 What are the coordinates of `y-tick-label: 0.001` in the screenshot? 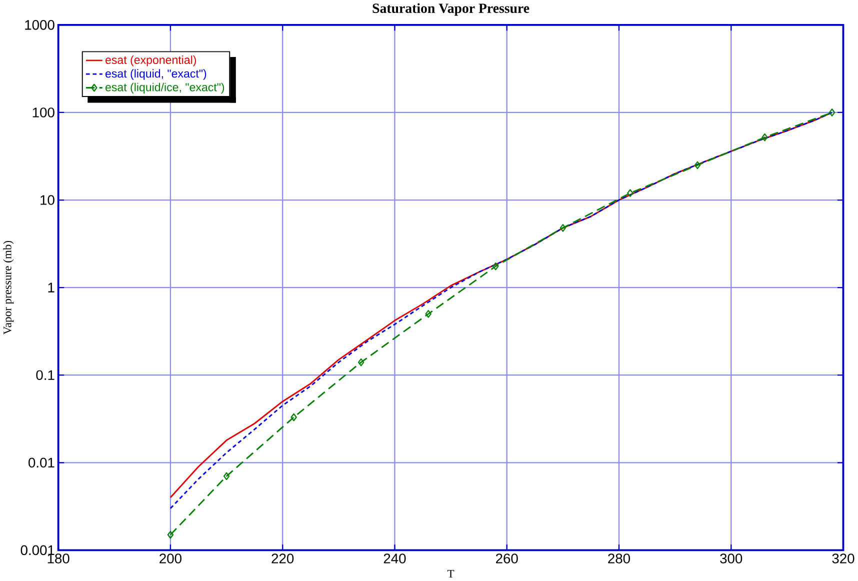 It's located at (37, 550).